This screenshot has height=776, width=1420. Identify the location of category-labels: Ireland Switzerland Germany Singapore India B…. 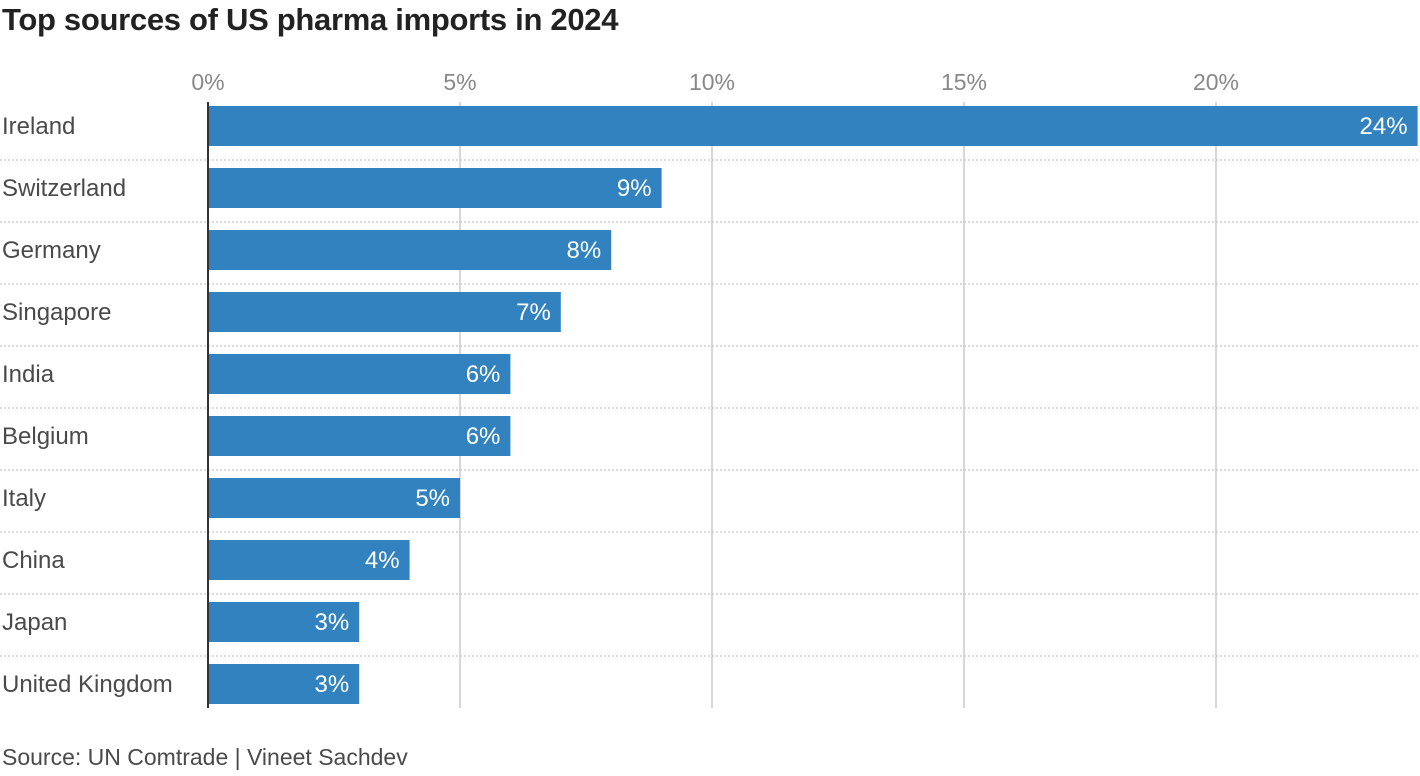
(87, 405).